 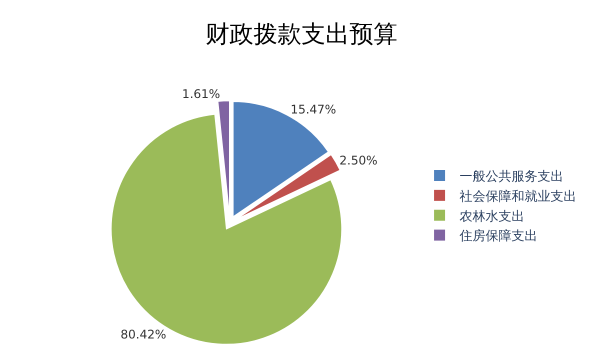 What do you see at coordinates (518, 196) in the screenshot?
I see `legend-label: 社会保障和就业支出` at bounding box center [518, 196].